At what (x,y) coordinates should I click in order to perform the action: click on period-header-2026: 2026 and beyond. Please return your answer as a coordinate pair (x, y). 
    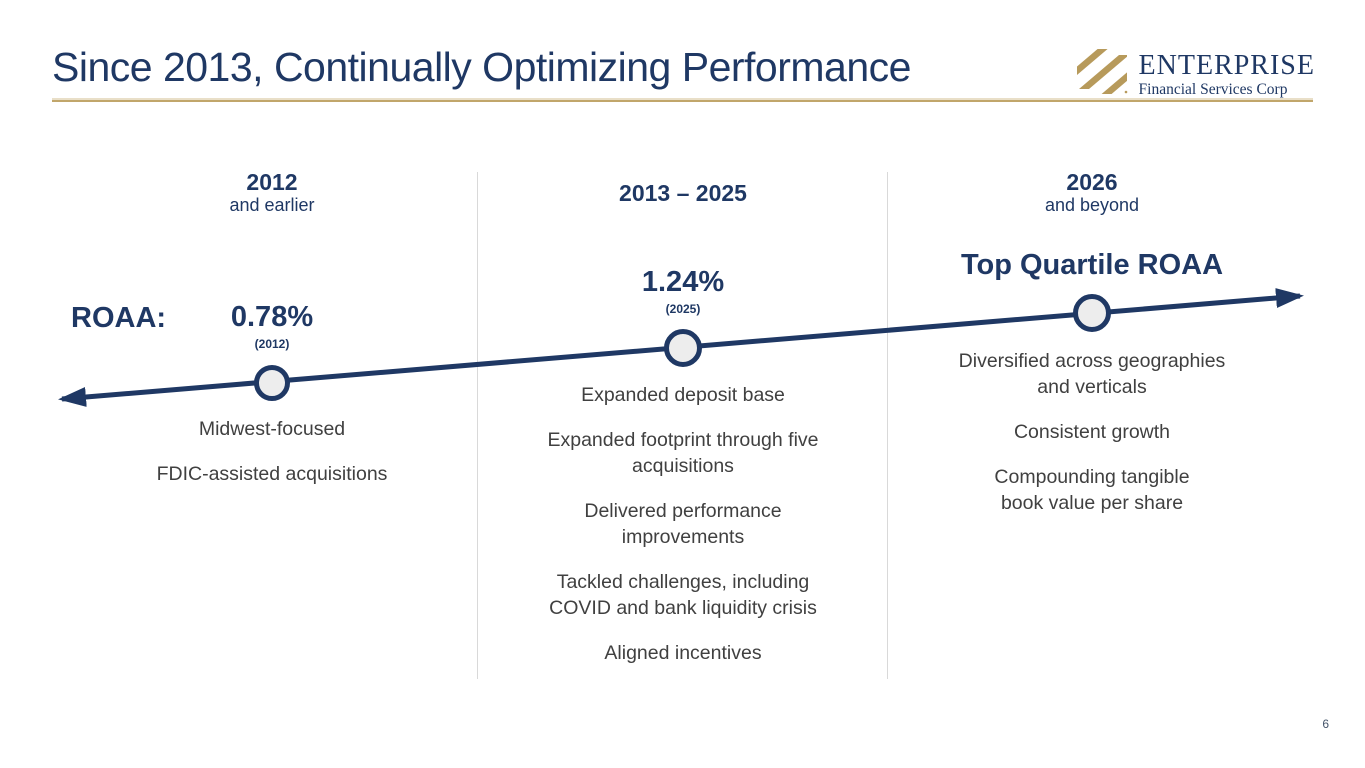
    Looking at the image, I should click on (1092, 193).